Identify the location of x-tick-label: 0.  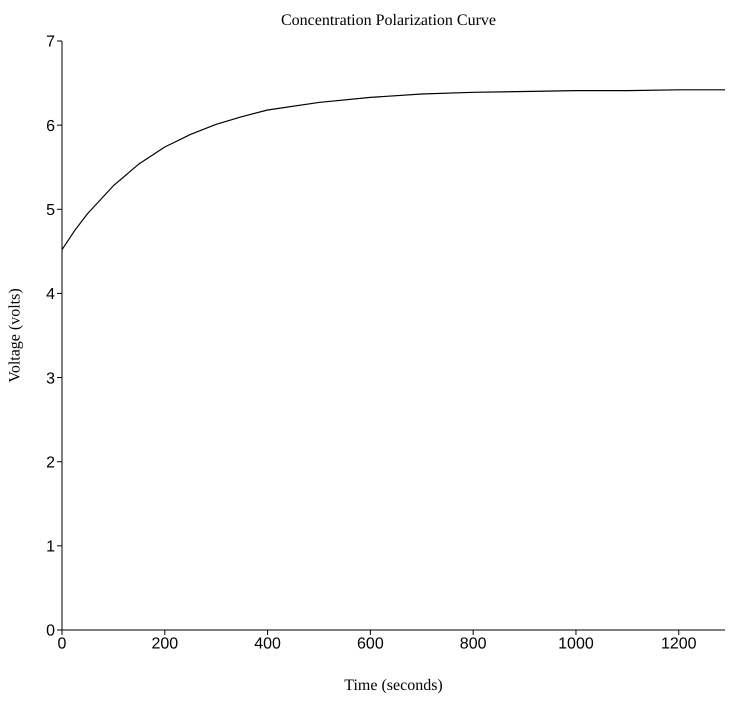
(62, 643).